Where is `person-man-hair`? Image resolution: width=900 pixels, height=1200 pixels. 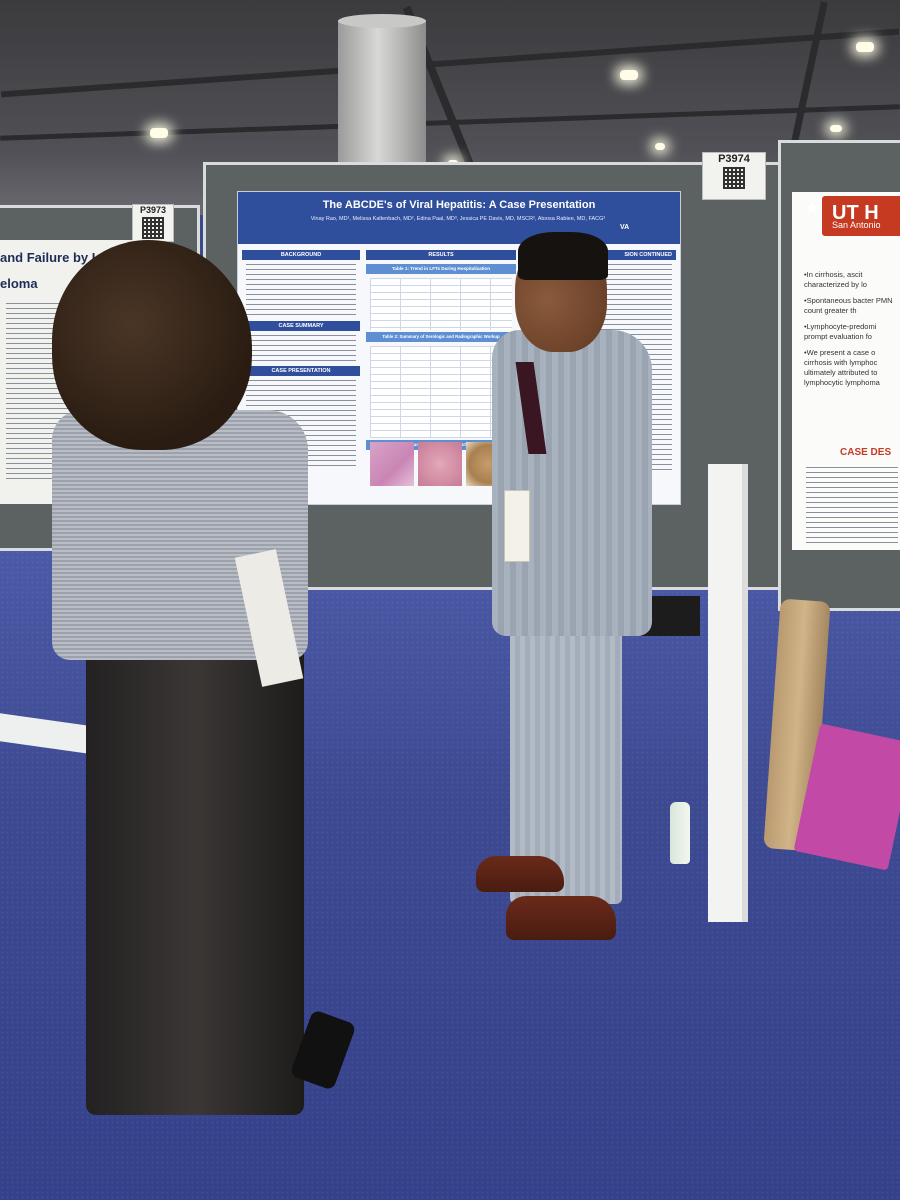 person-man-hair is located at coordinates (563, 256).